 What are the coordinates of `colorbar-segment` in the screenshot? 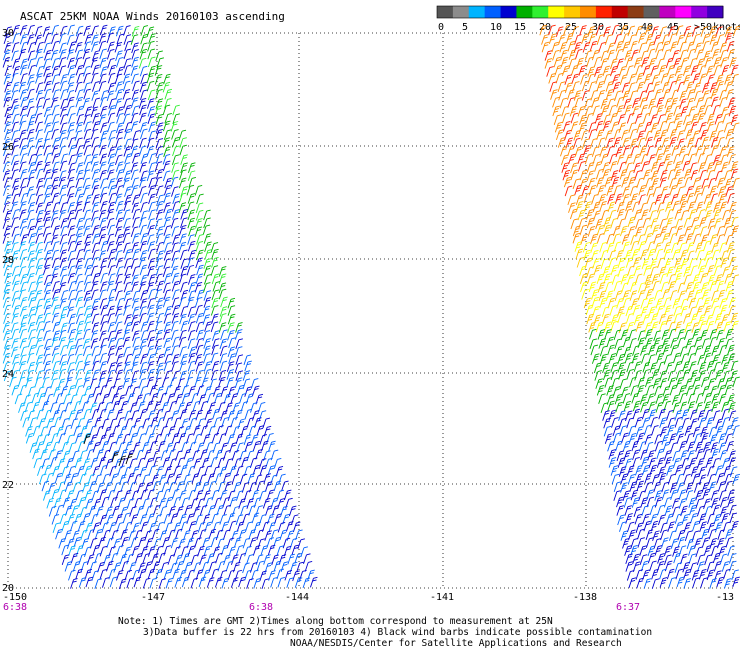 It's located at (493, 12).